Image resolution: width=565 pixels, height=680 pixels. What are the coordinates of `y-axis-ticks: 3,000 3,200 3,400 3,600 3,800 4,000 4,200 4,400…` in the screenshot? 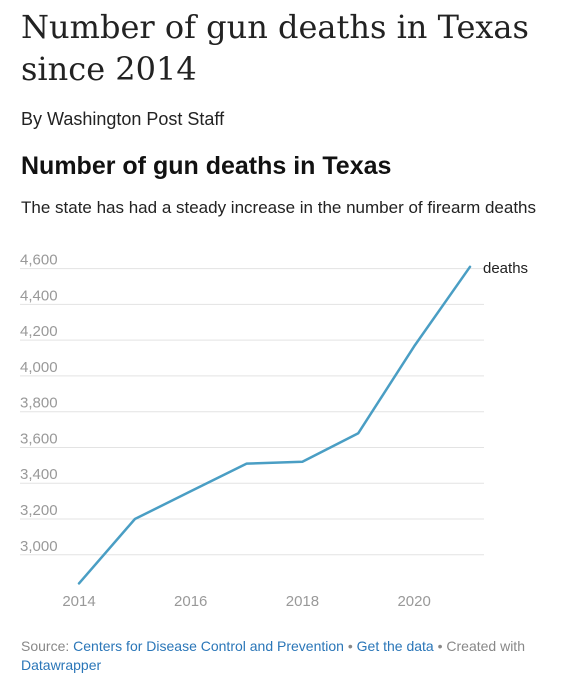 It's located at (39, 403).